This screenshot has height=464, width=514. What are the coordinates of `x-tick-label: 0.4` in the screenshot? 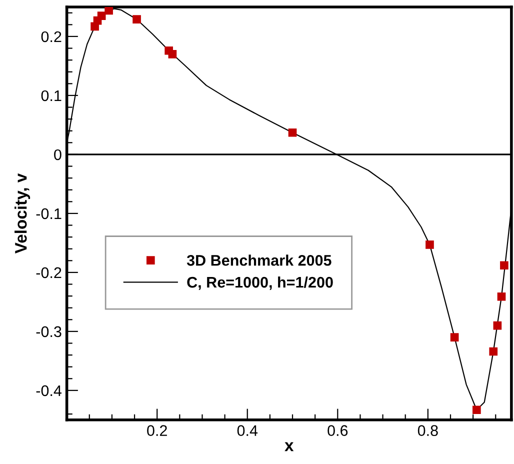 It's located at (247, 430).